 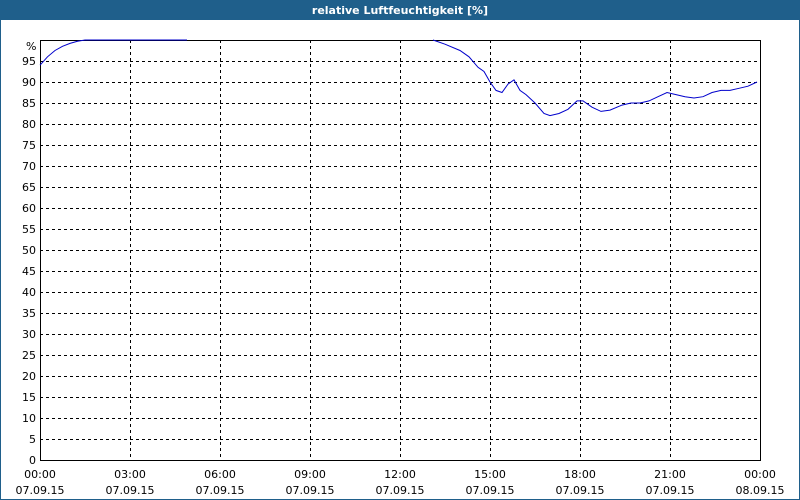 I want to click on x-tick-date-8: 08.09.15, so click(x=760, y=490).